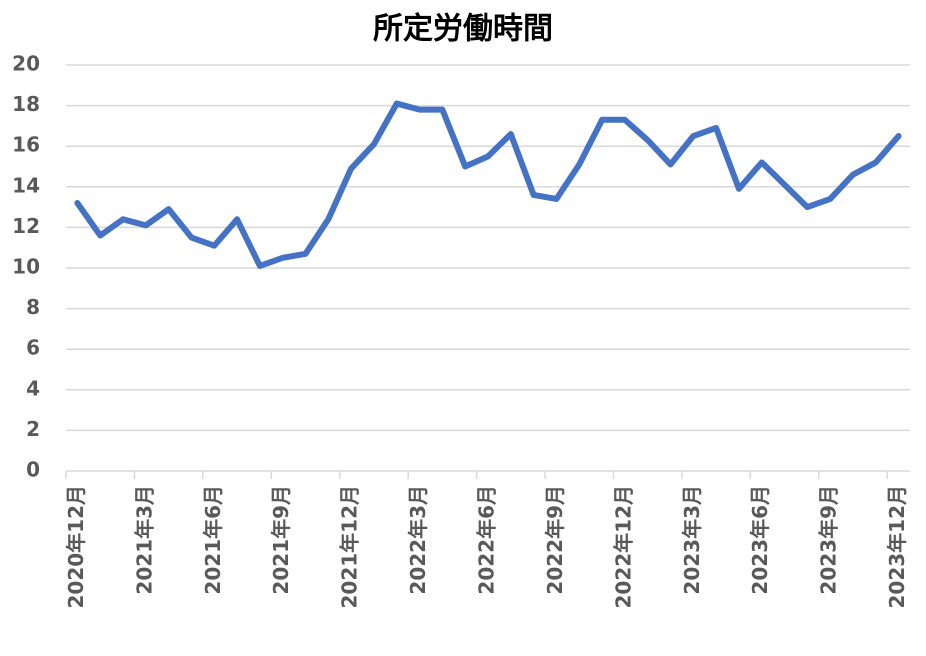  What do you see at coordinates (555, 540) in the screenshot?
I see `x-tick-label: 2022年9月` at bounding box center [555, 540].